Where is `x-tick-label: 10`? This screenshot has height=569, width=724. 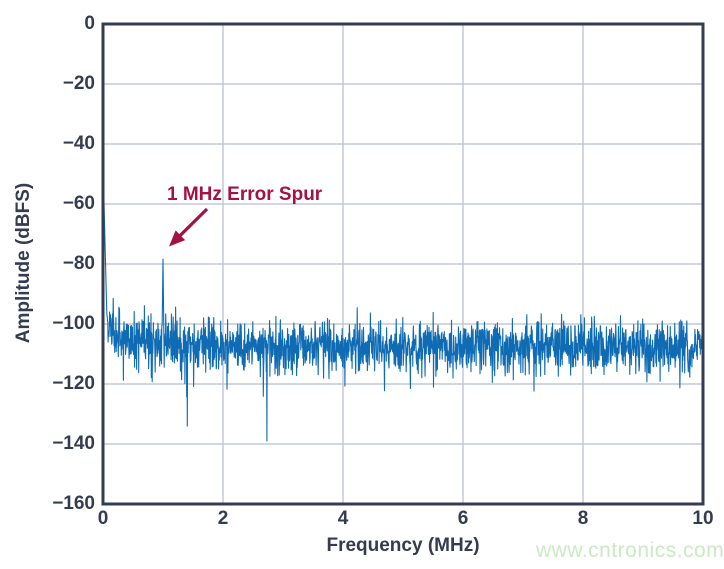
x-tick-label: 10 is located at coordinates (703, 518).